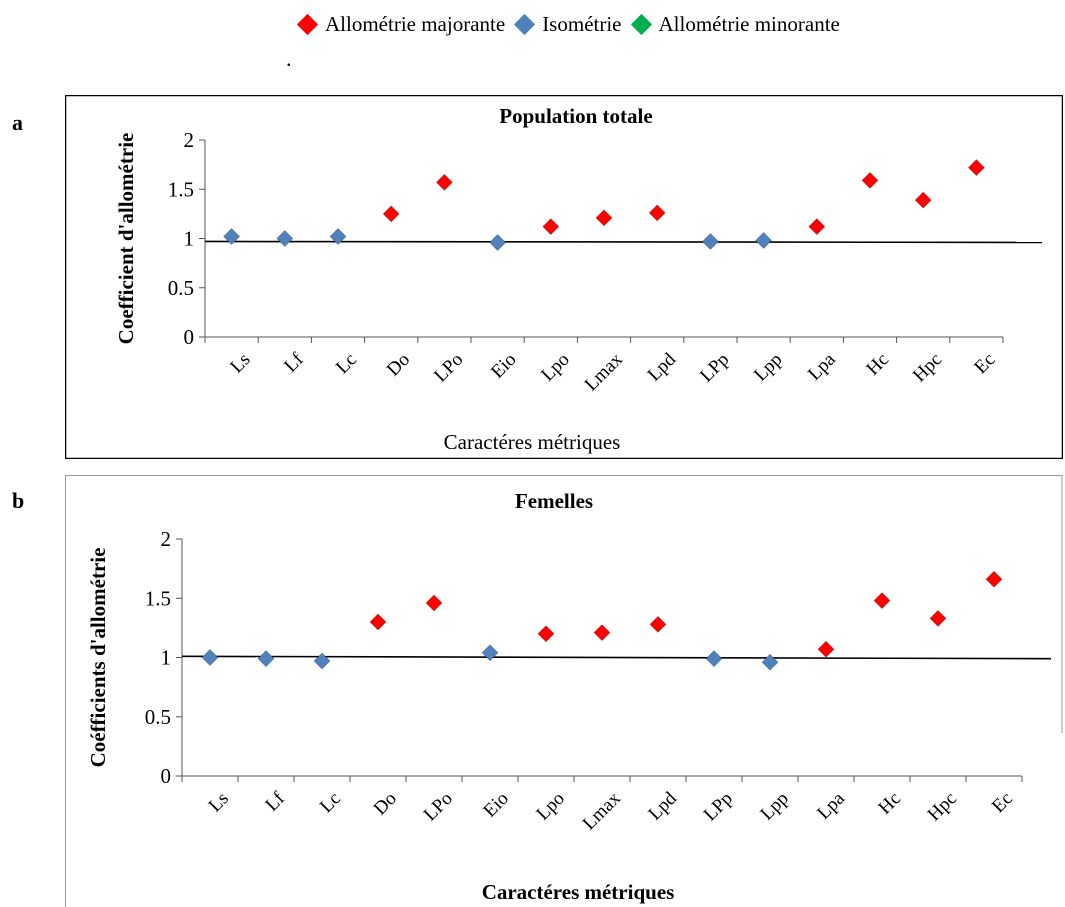 The width and height of the screenshot is (1065, 907). I want to click on red-diamond-icon, so click(307, 24).